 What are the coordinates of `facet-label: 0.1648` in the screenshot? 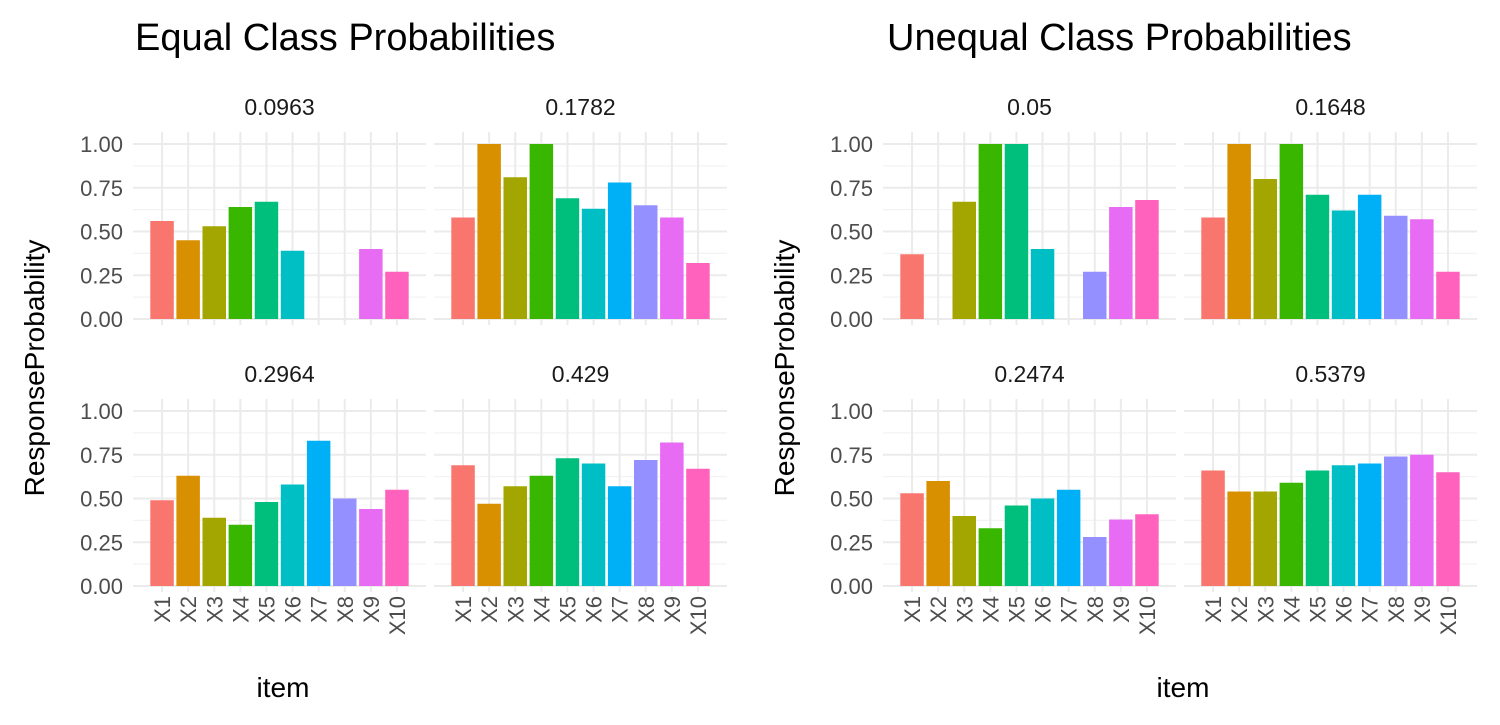 It's located at (1330, 107).